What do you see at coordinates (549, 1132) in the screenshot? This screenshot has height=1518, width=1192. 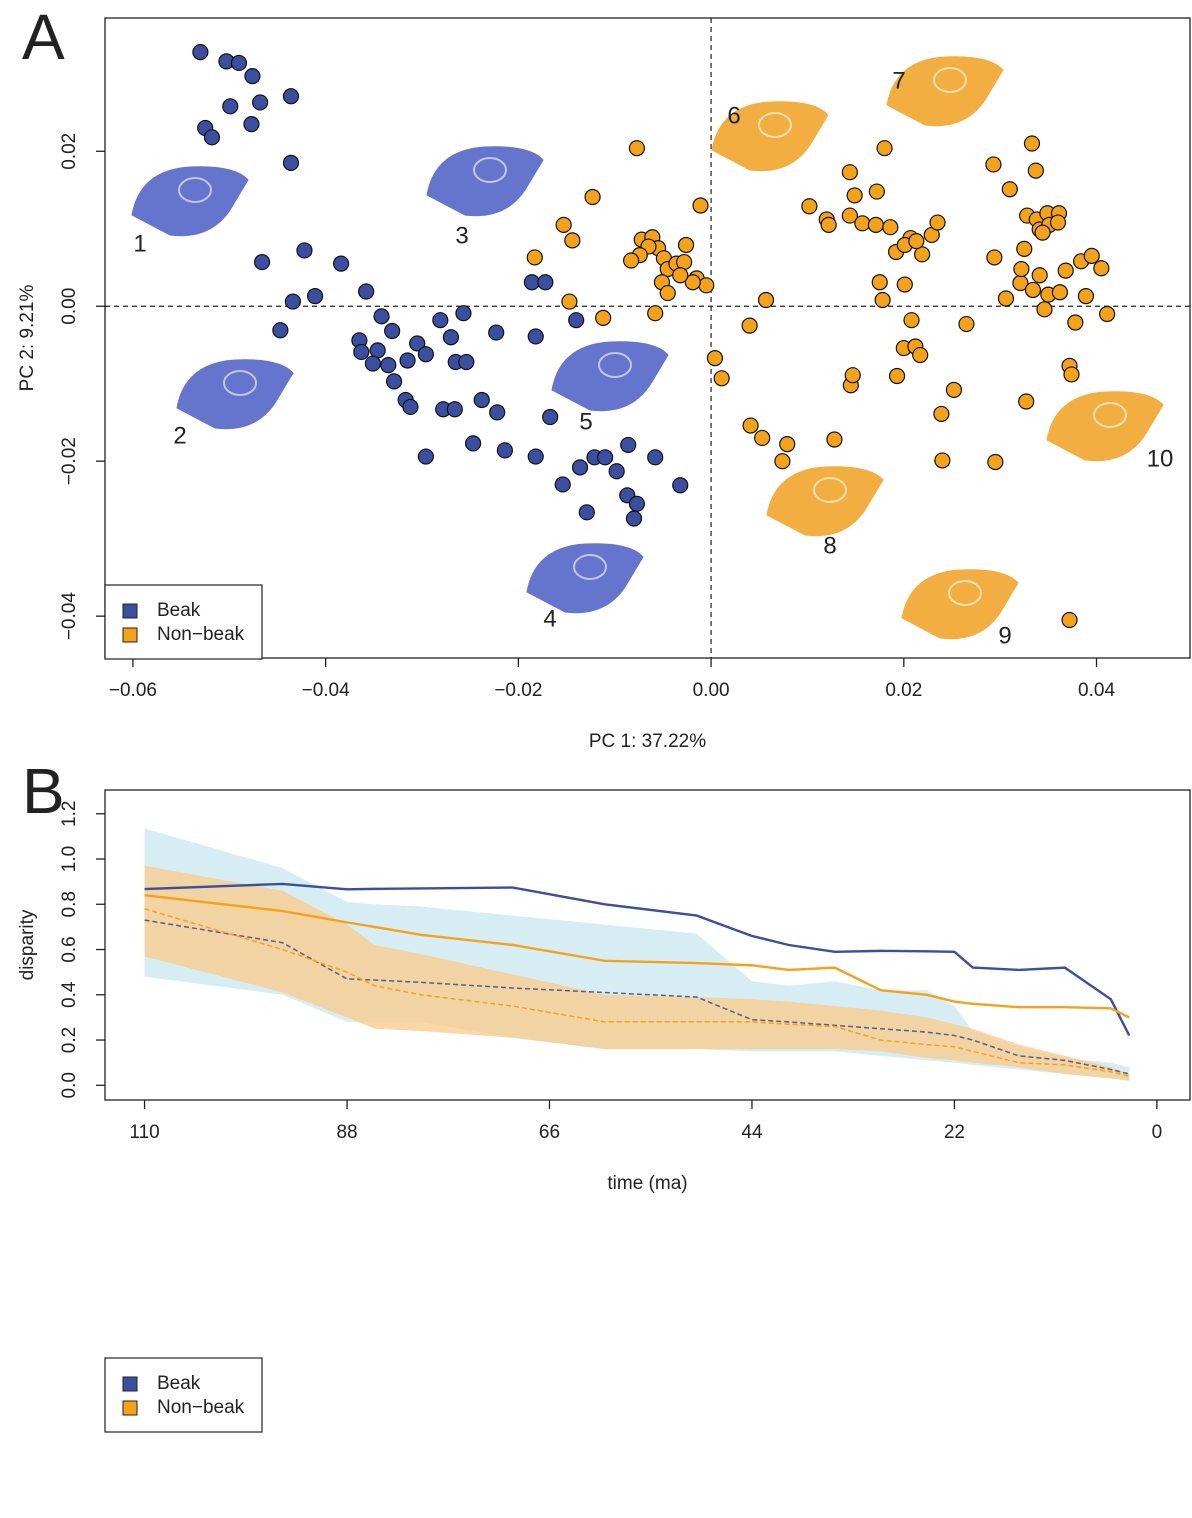 I see `x-tick-label: 66` at bounding box center [549, 1132].